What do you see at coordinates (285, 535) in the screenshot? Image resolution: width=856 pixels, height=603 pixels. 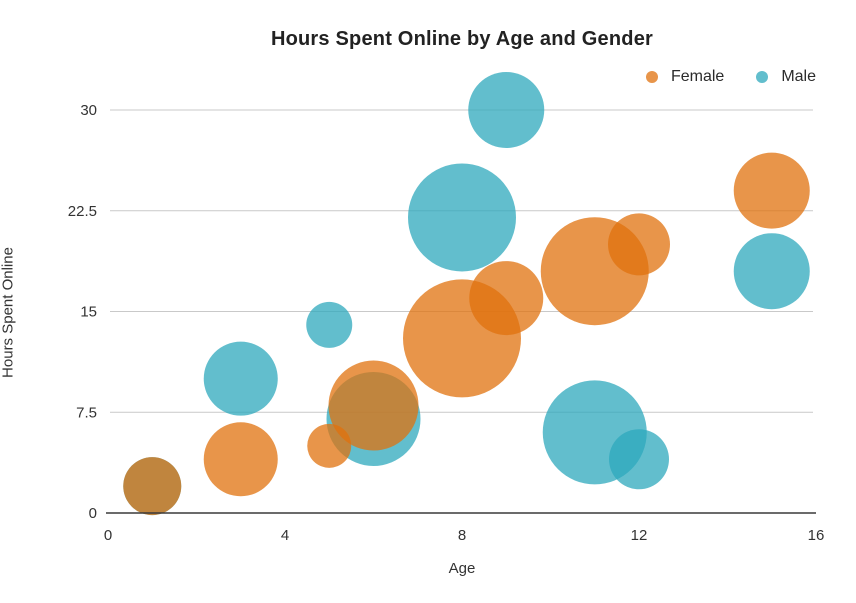 I see `x-tick-label-4: 4` at bounding box center [285, 535].